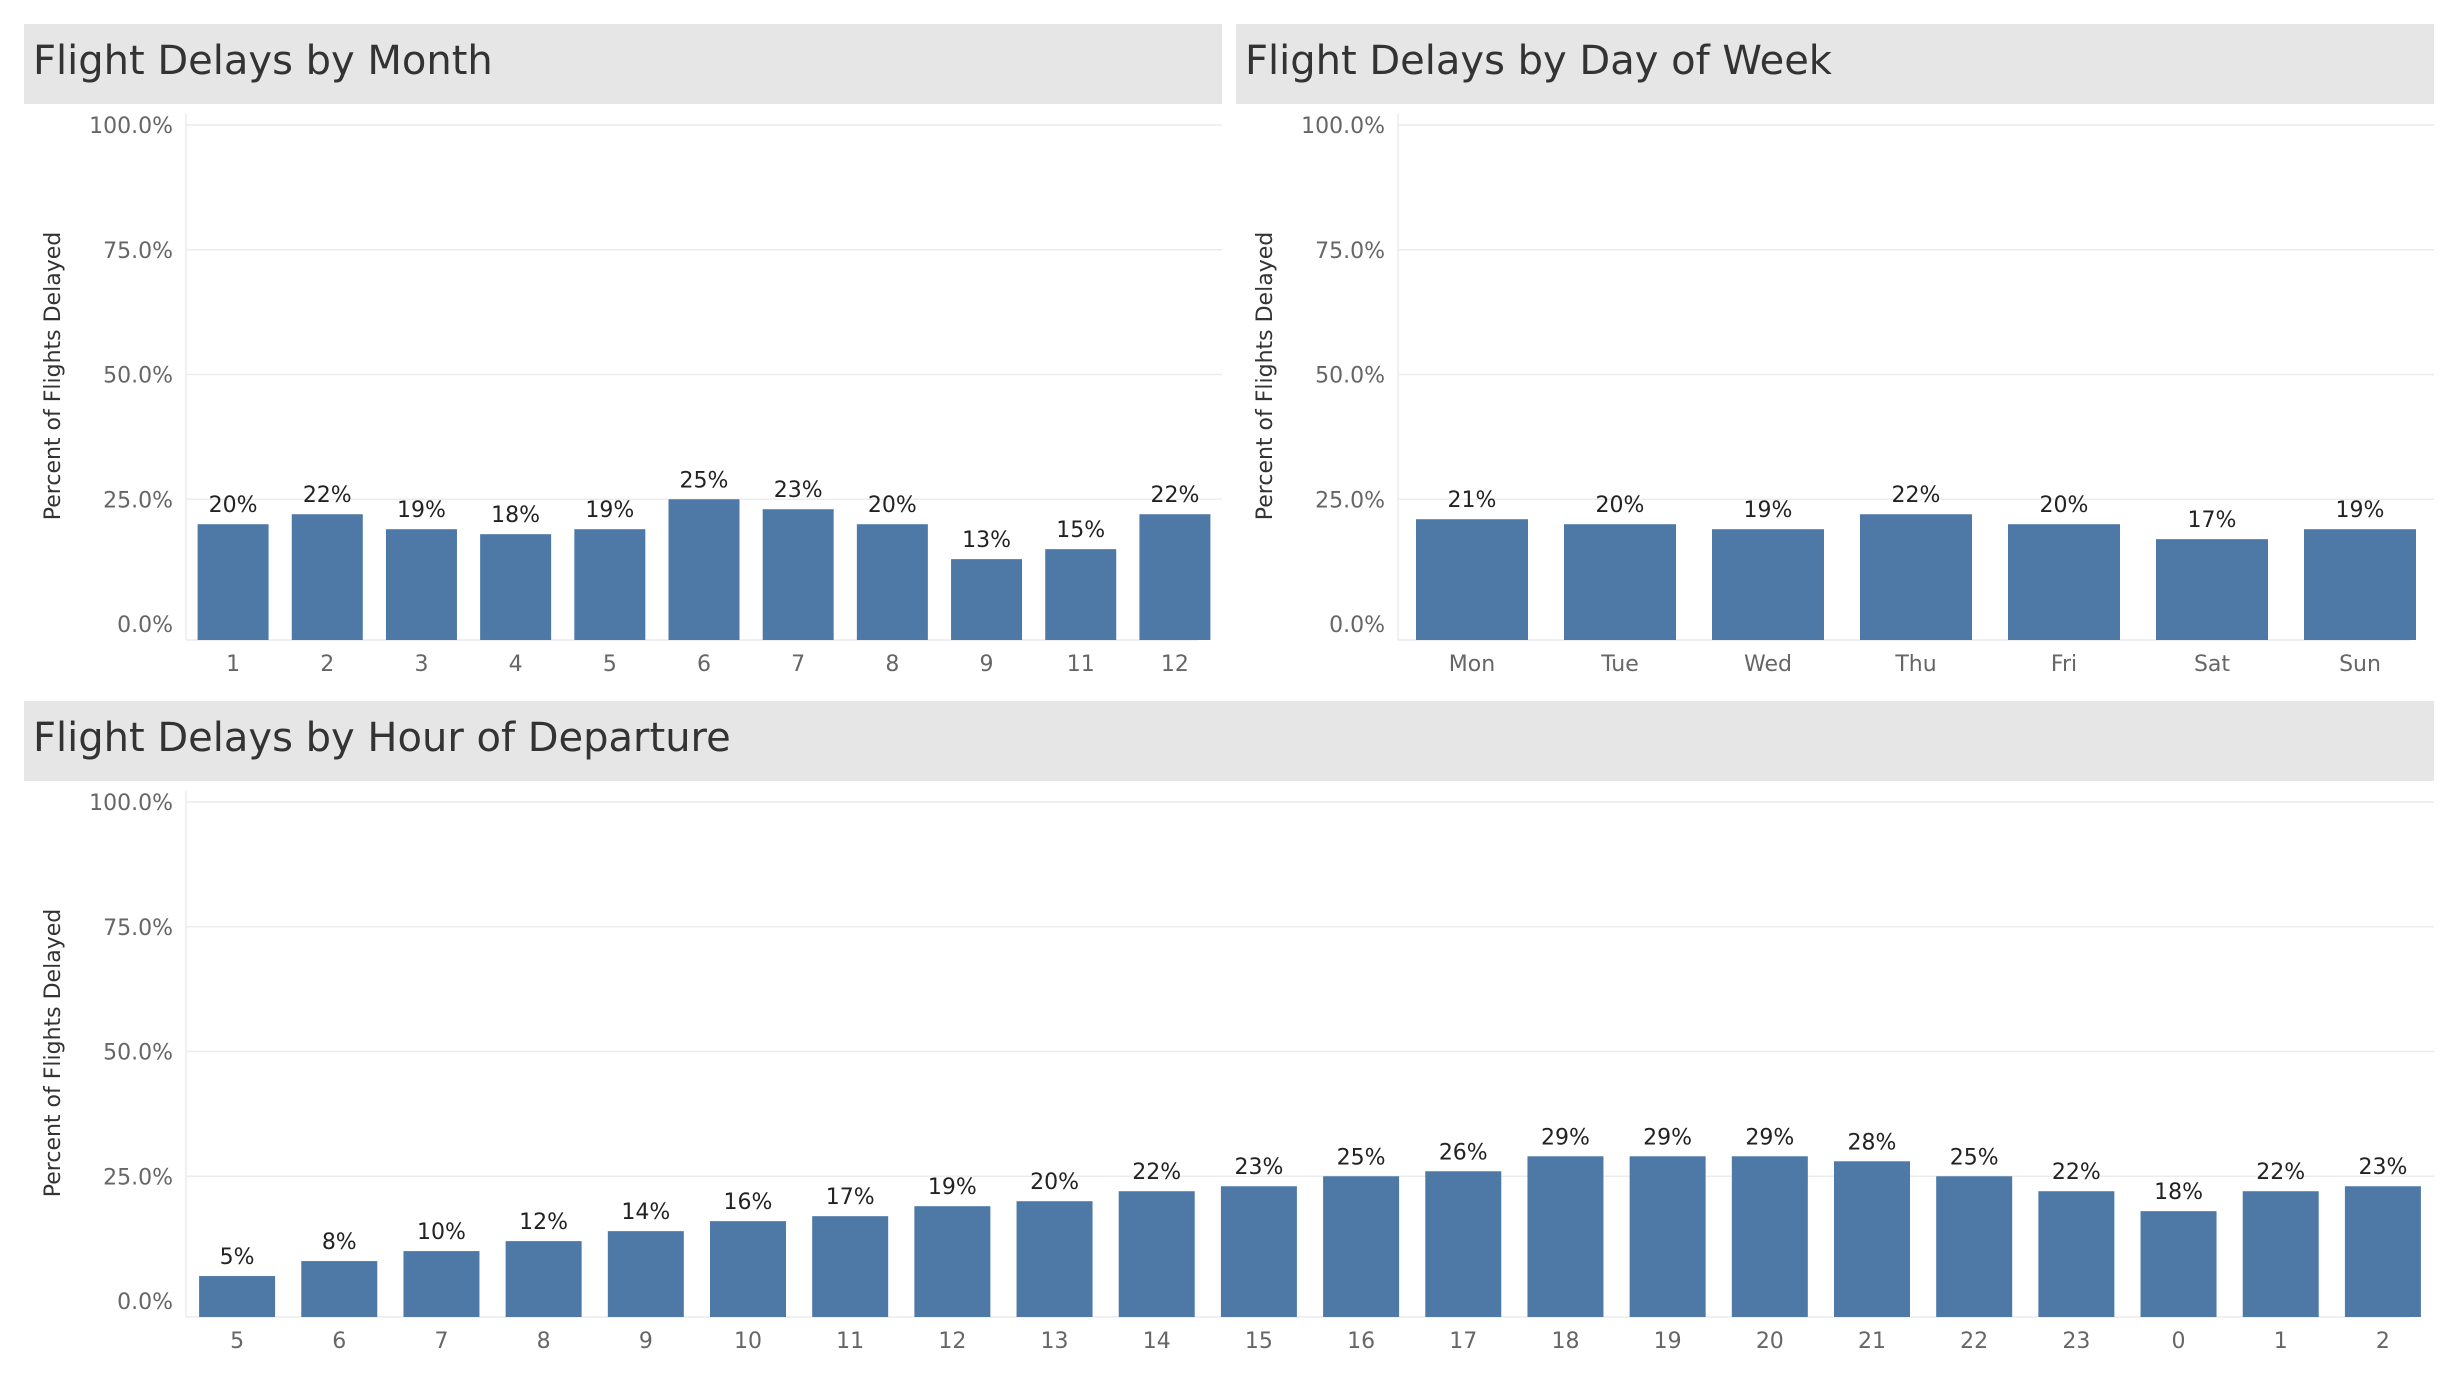 The height and width of the screenshot is (1386, 2458). Describe the element at coordinates (1668, 1341) in the screenshot. I see `x-tick-label: 19` at that location.